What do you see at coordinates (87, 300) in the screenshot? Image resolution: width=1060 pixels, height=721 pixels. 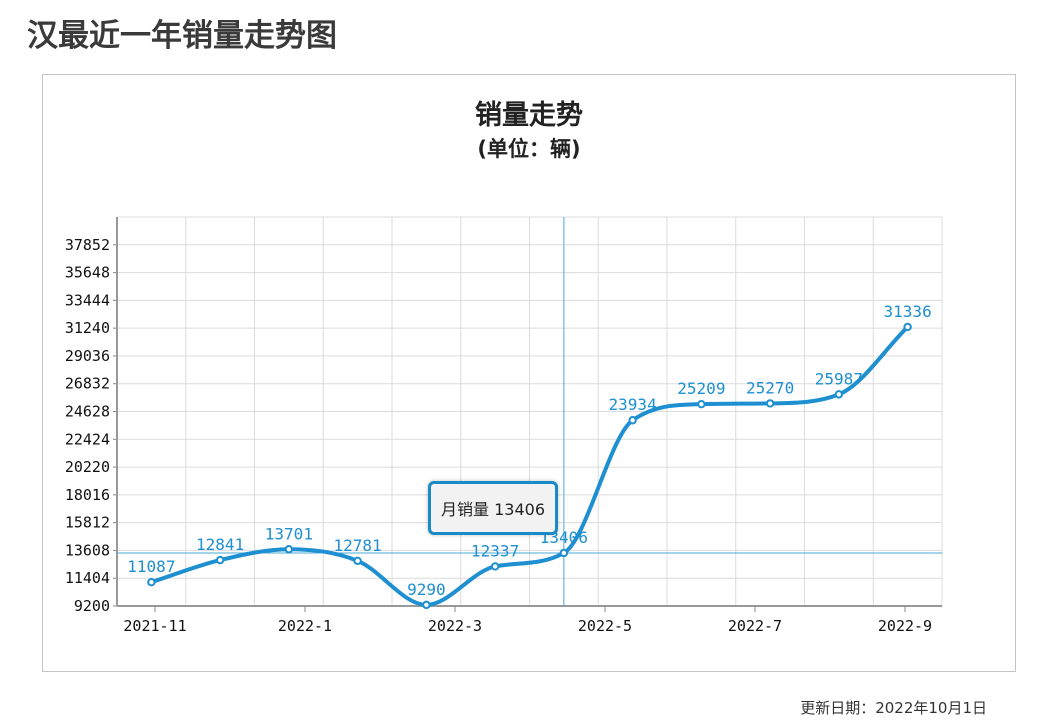 I see `y-tick-label: 33444` at bounding box center [87, 300].